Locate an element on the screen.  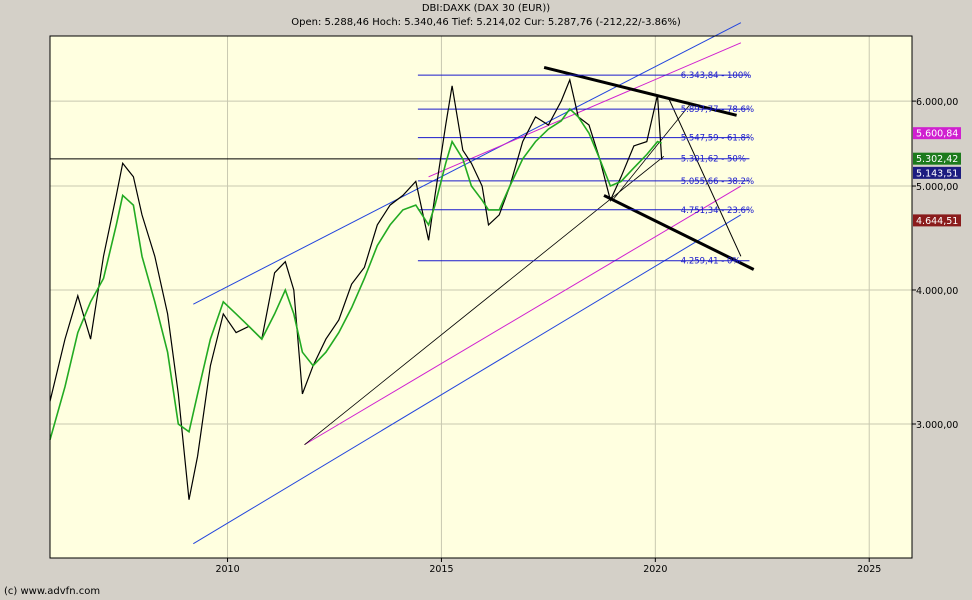
magenta-upper-line is located at coordinates (585, 110).